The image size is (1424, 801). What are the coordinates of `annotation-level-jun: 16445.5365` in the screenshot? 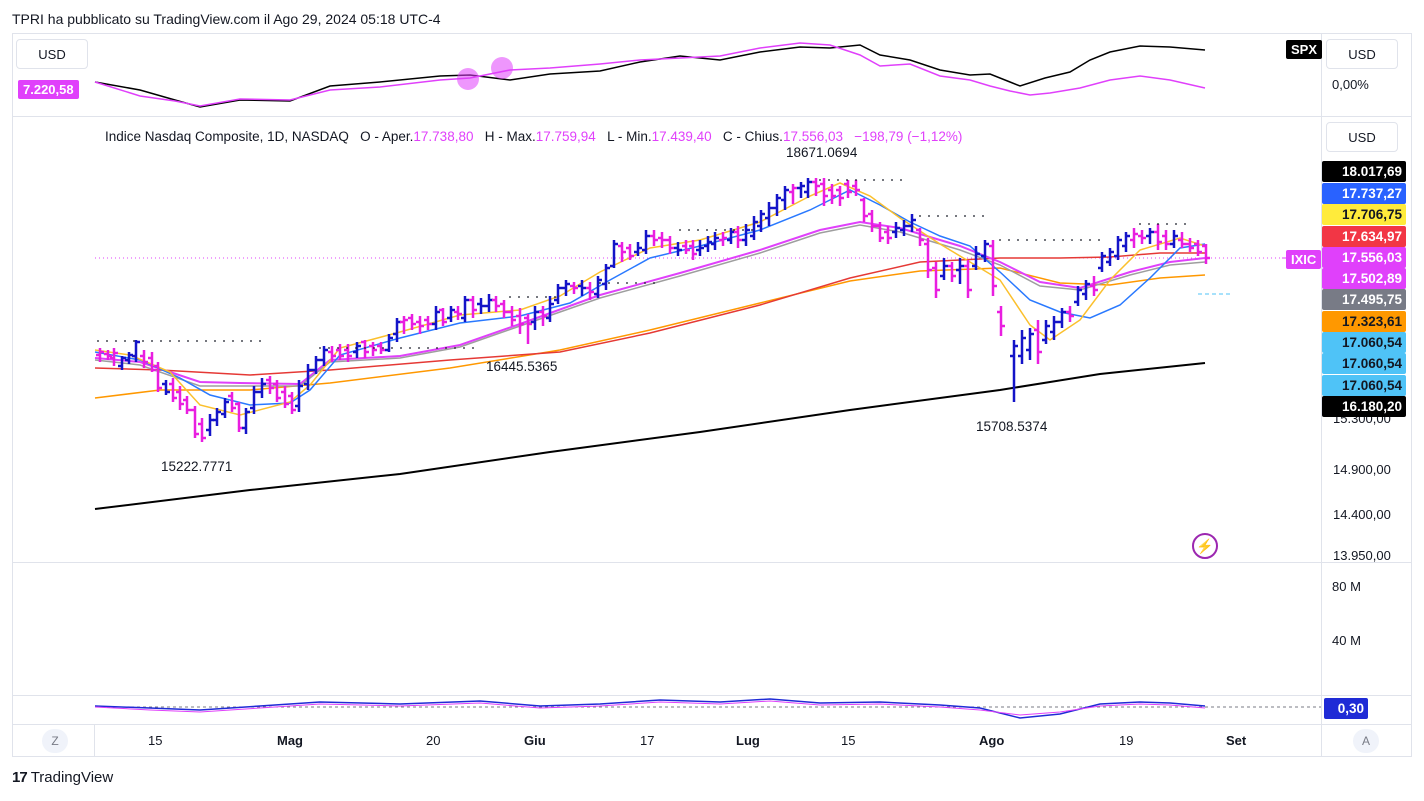 It's located at (522, 366).